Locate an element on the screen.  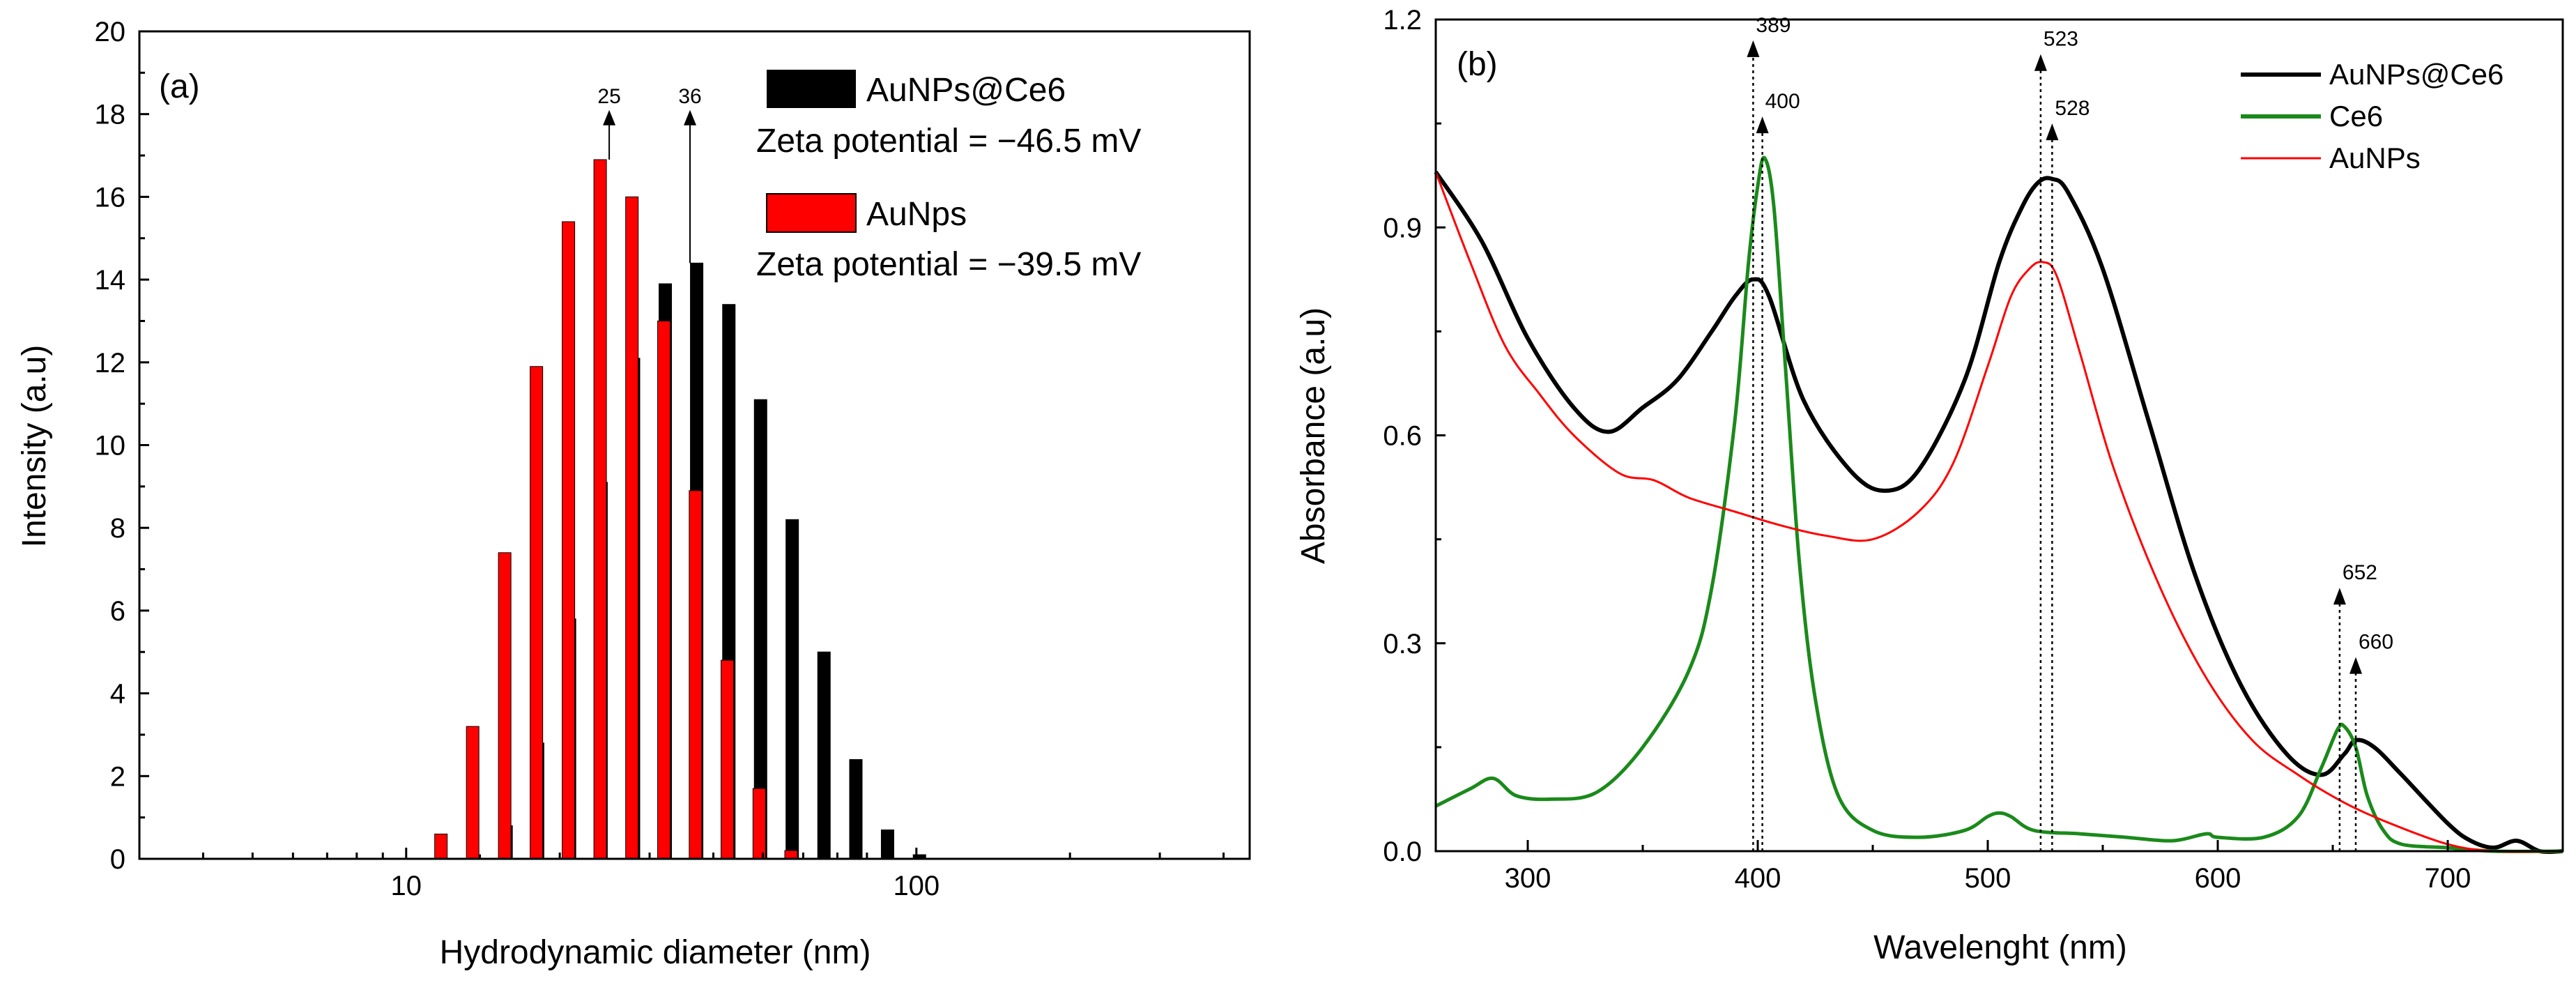
y-tick-label: 1.2 is located at coordinates (1402, 20).